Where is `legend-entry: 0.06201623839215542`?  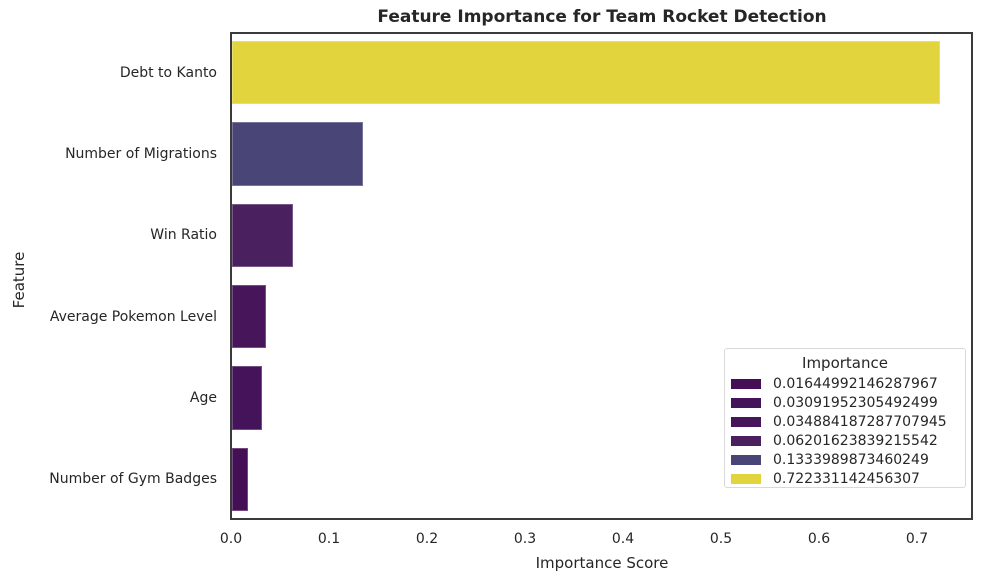 legend-entry: 0.06201623839215542 is located at coordinates (845, 440).